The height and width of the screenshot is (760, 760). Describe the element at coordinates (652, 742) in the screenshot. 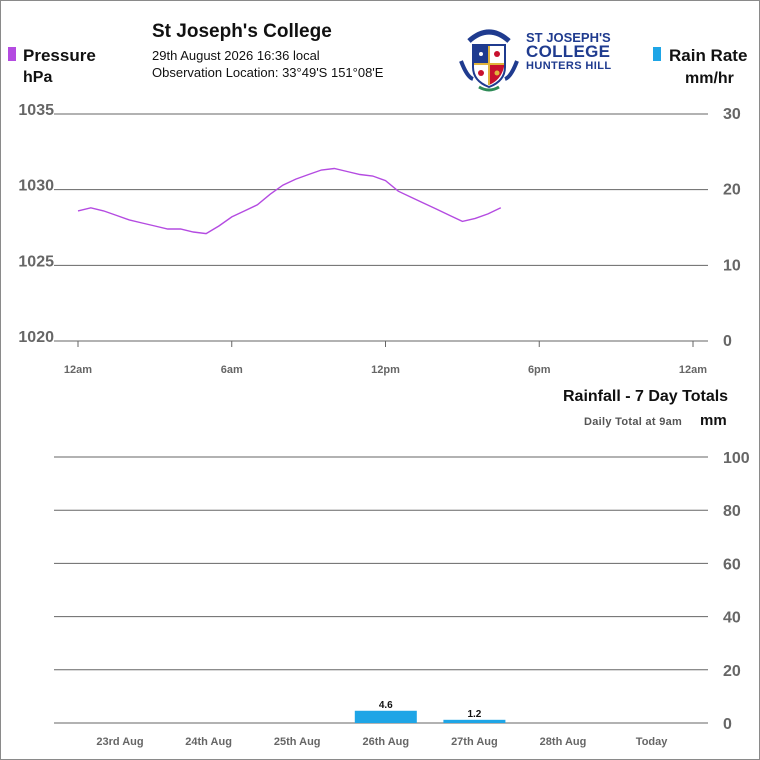

I see `rainfall-x-tick-label: Today` at that location.